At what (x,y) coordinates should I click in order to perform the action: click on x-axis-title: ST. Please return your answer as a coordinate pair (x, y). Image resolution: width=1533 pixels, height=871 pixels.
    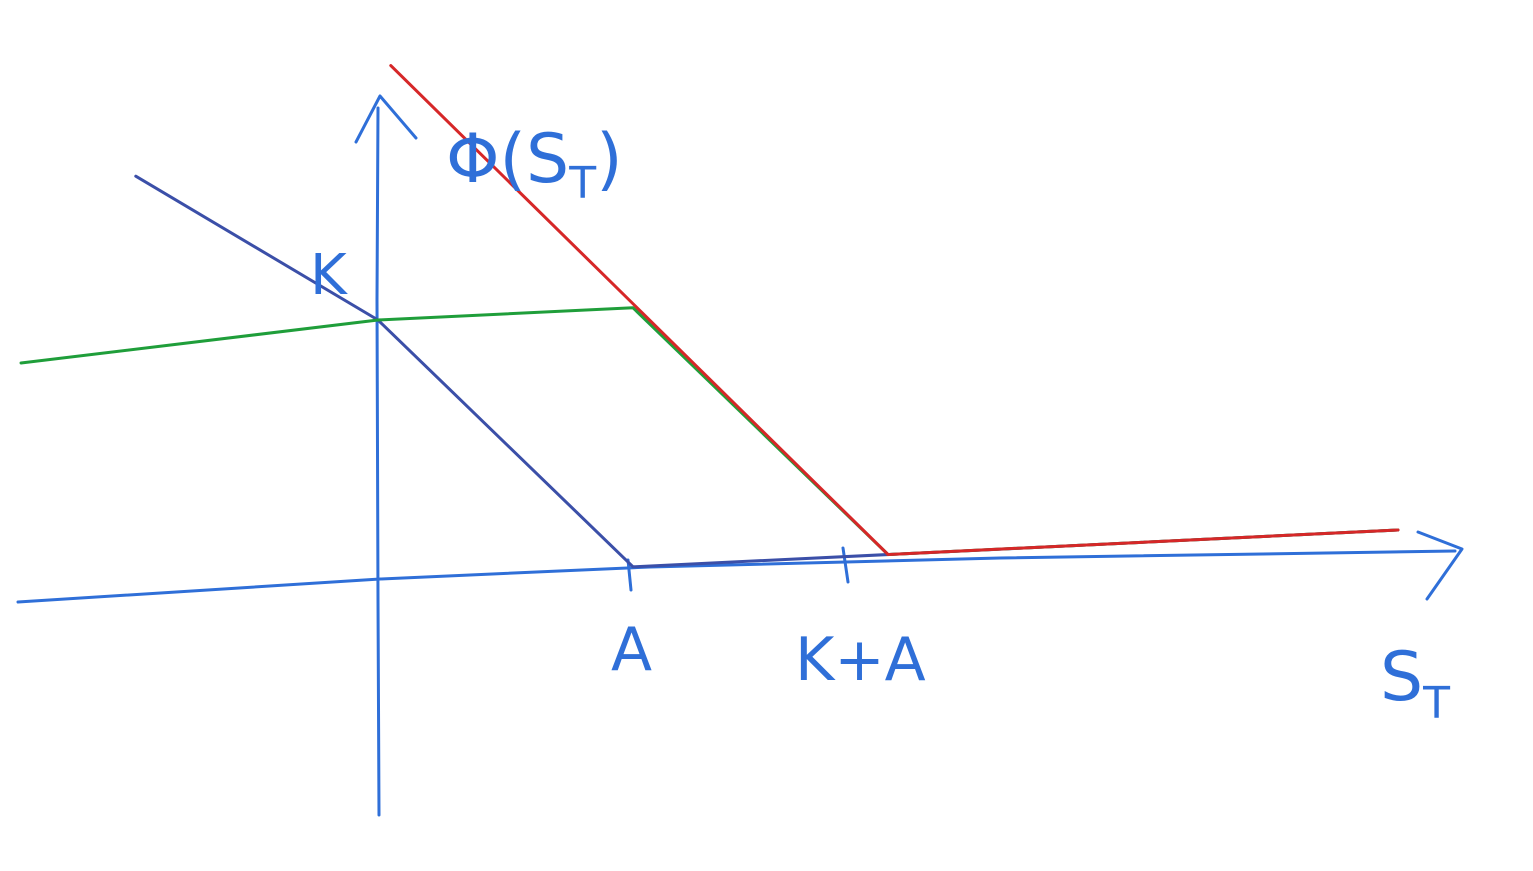
    Looking at the image, I should click on (1415, 683).